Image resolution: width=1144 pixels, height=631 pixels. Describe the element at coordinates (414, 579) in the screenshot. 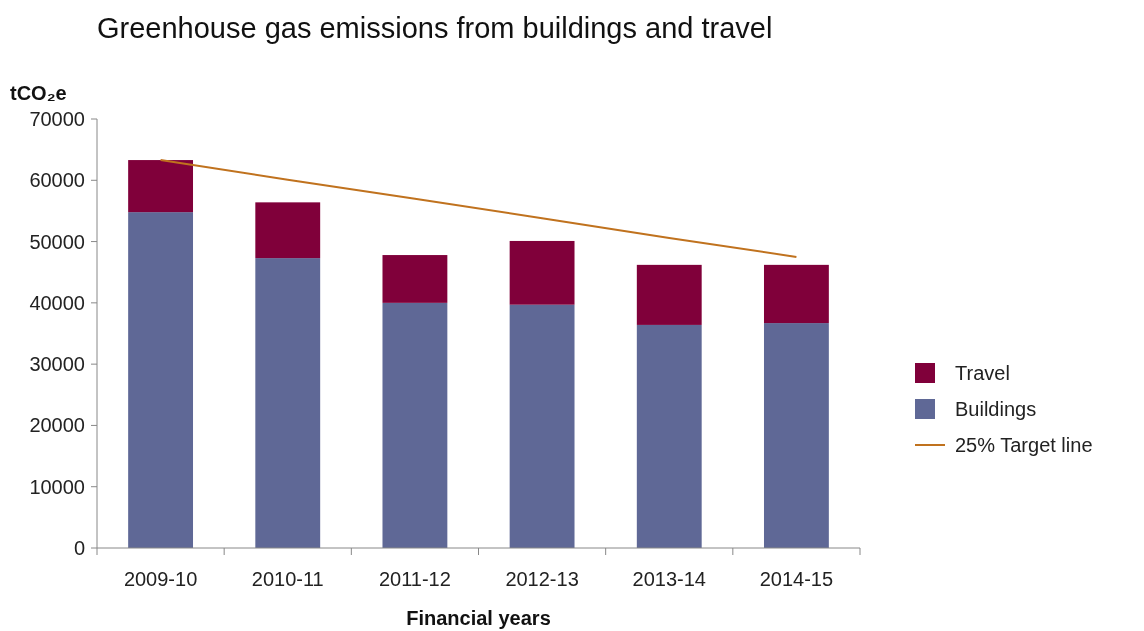

I see `x-tick-label: 2011-12` at that location.